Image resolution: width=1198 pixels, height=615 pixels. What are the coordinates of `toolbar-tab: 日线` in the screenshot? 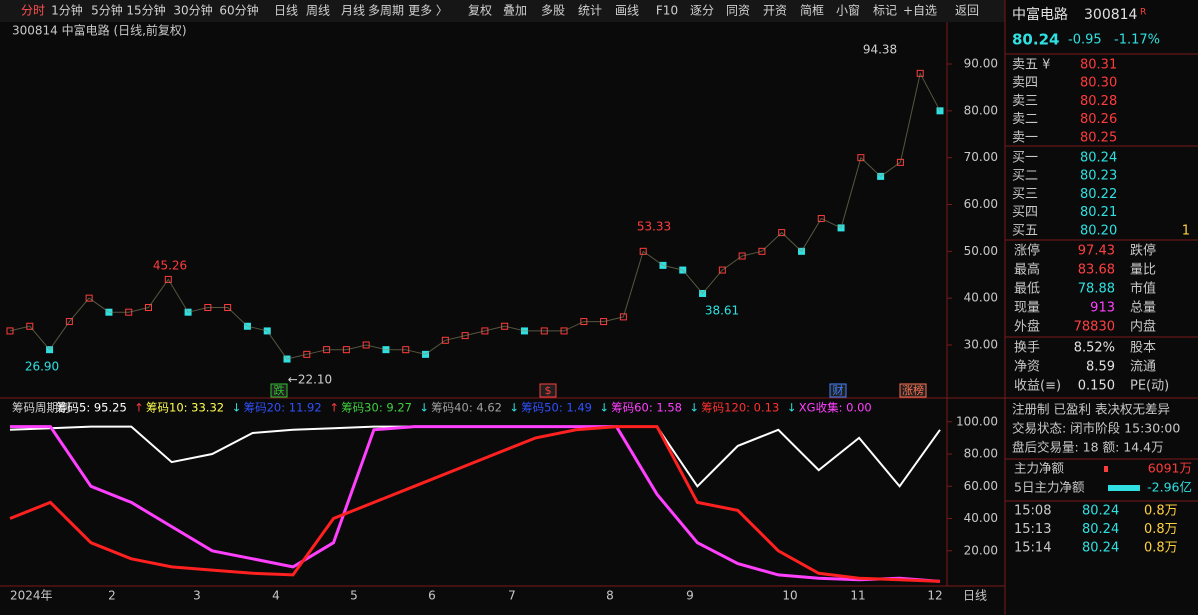 It's located at (286, 11).